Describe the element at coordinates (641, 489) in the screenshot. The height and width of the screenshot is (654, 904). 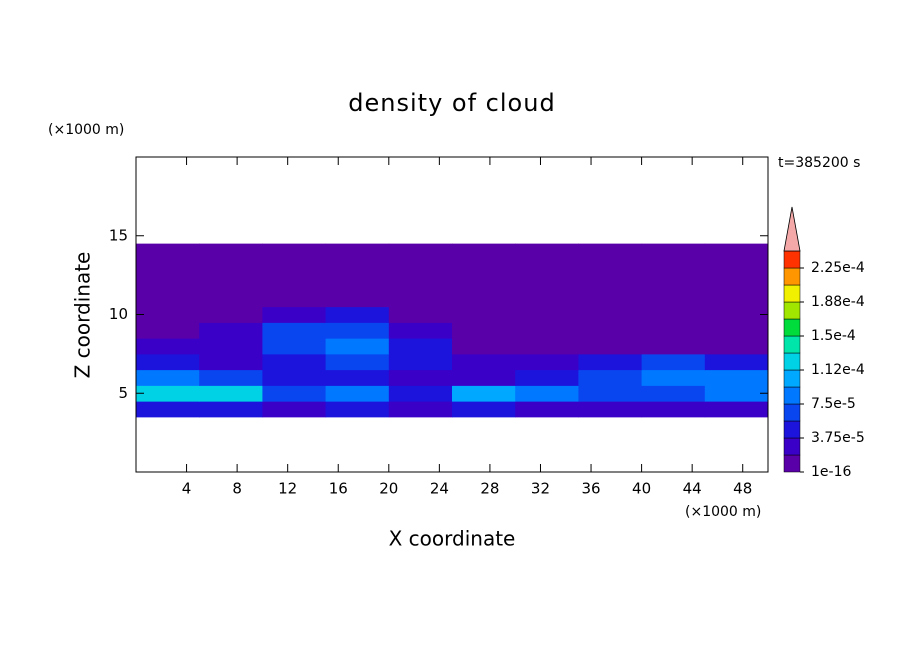
I see `x-tick-label: 40` at that location.